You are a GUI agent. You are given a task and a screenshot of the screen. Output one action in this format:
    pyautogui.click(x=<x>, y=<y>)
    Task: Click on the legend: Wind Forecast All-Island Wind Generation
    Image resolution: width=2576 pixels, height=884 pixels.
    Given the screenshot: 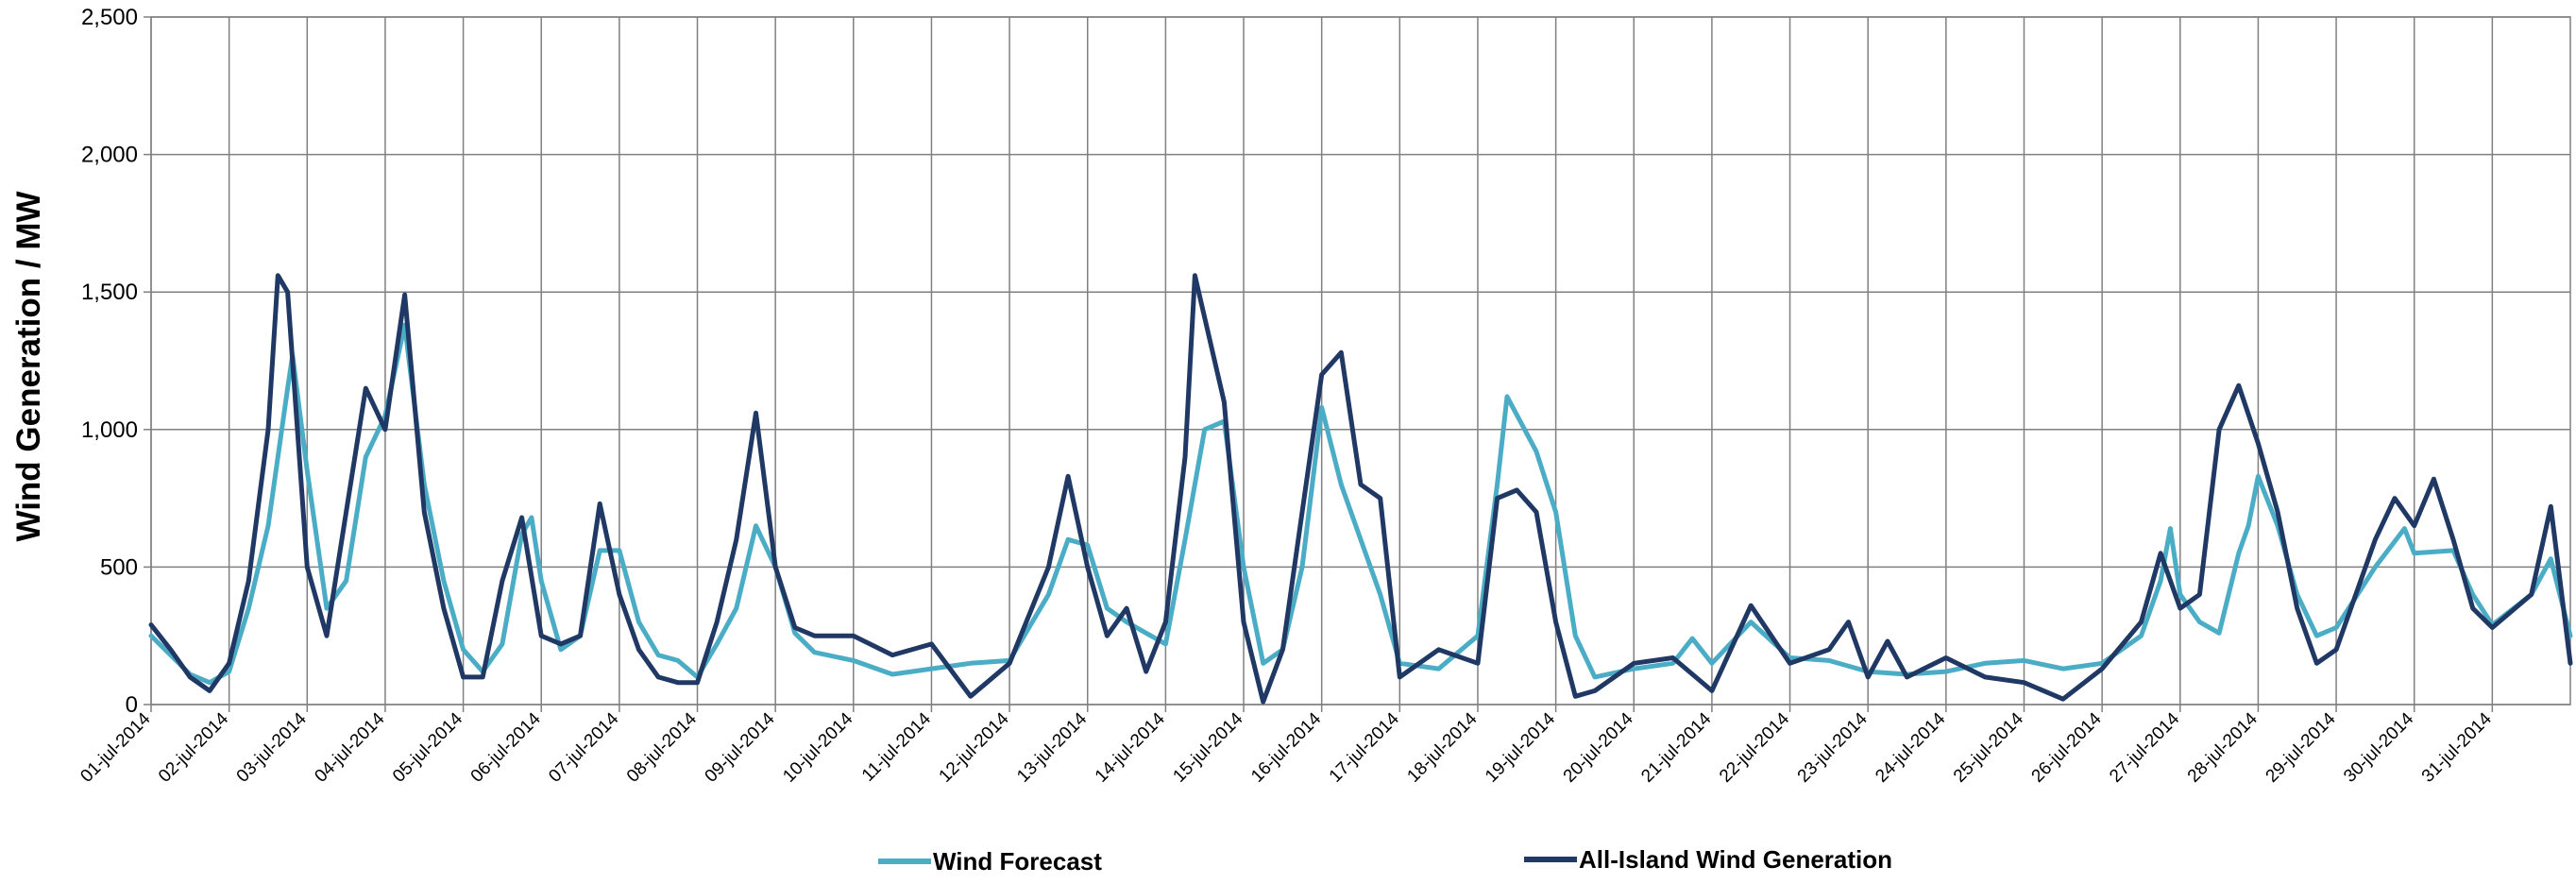 What is the action you would take?
    pyautogui.click(x=1385, y=860)
    